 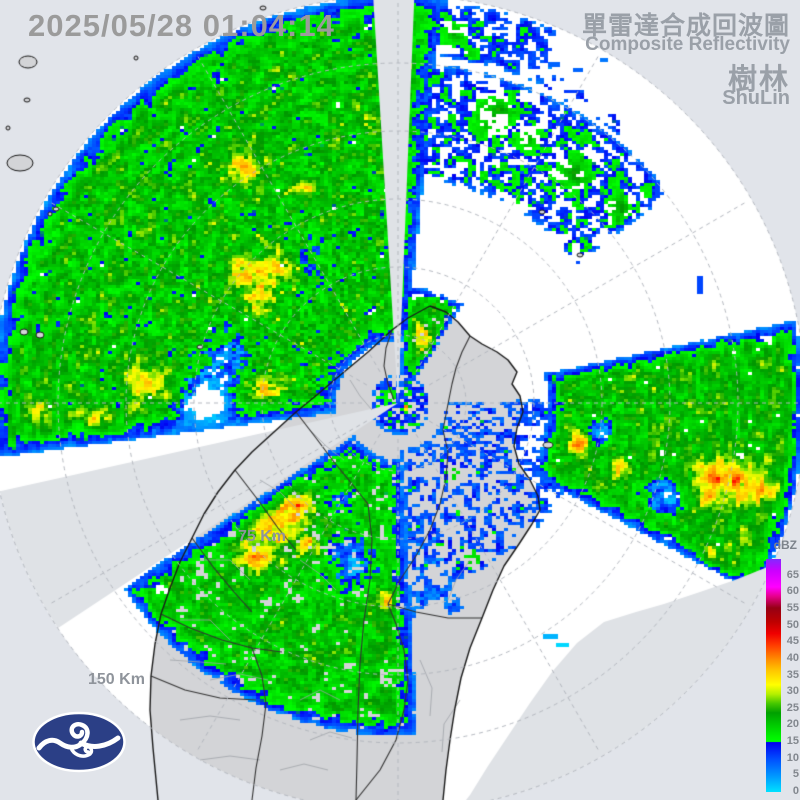 What do you see at coordinates (792, 624) in the screenshot?
I see `dbz-tick-label: 50` at bounding box center [792, 624].